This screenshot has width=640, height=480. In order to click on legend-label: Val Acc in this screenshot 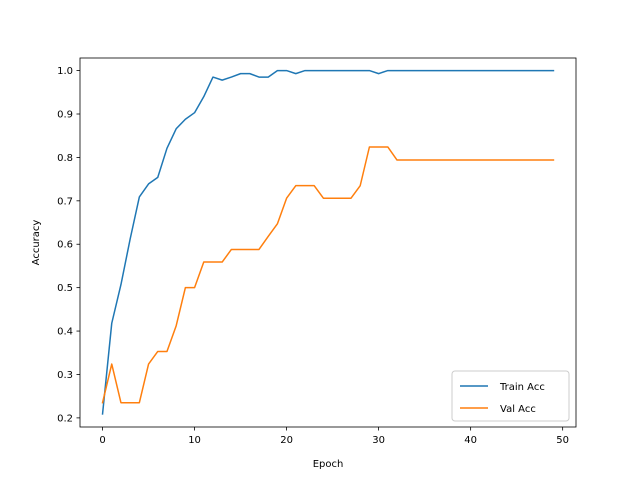, I will do `click(518, 409)`.